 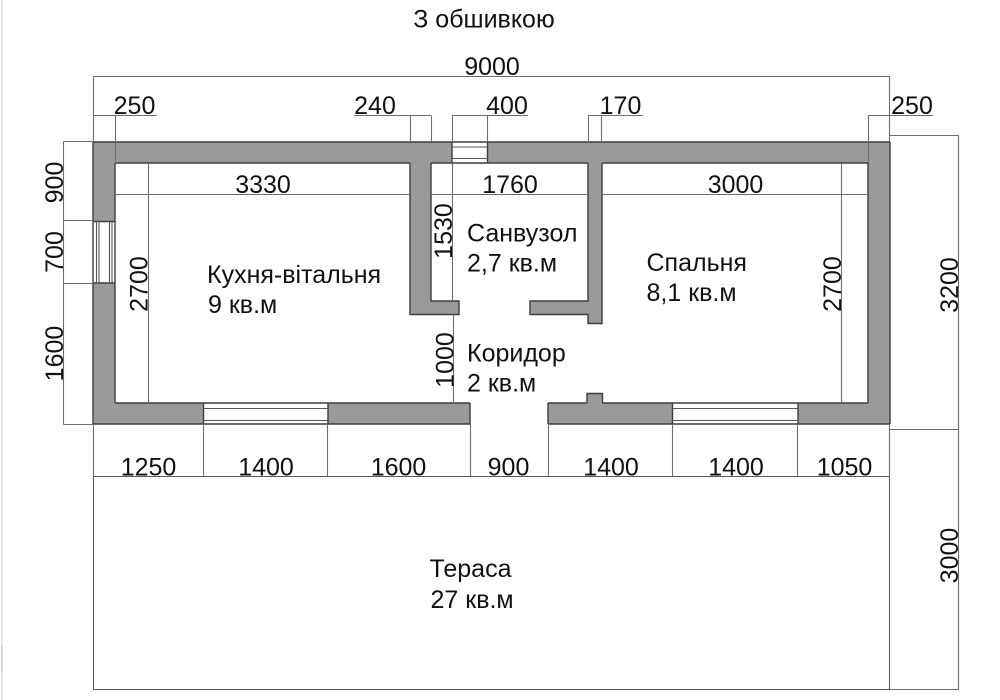 What do you see at coordinates (483, 20) in the screenshot?
I see `svg-text: З обшивкою` at bounding box center [483, 20].